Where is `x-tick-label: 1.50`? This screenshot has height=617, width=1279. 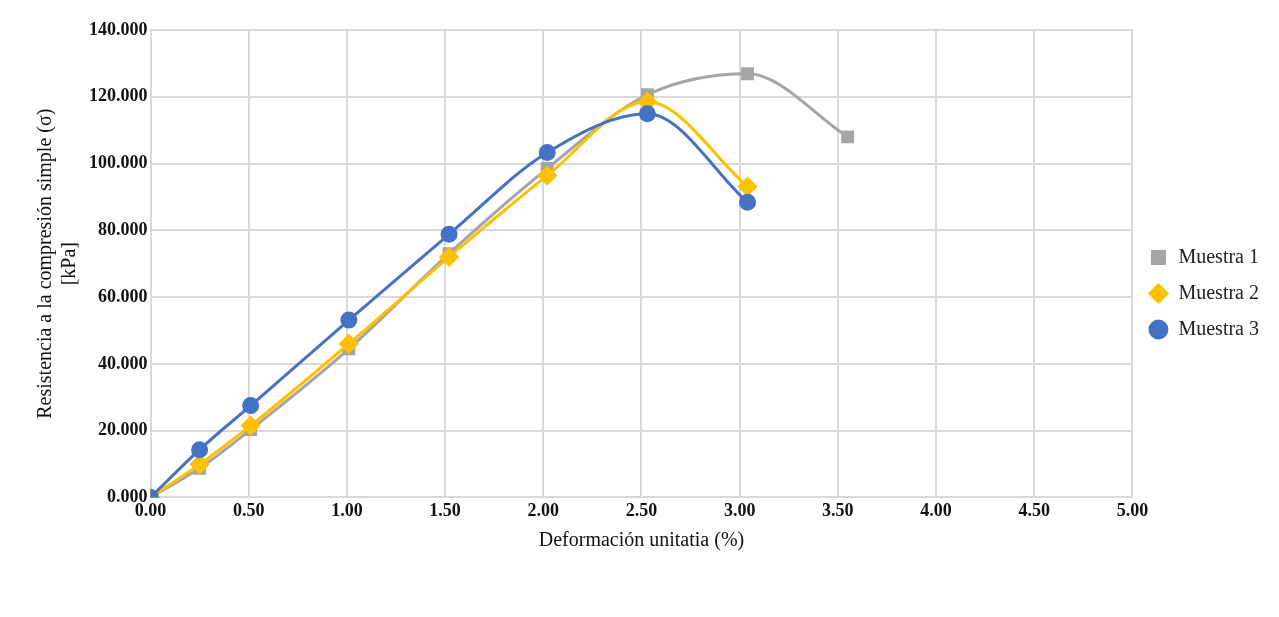 x-tick-label: 1.50 is located at coordinates (445, 509).